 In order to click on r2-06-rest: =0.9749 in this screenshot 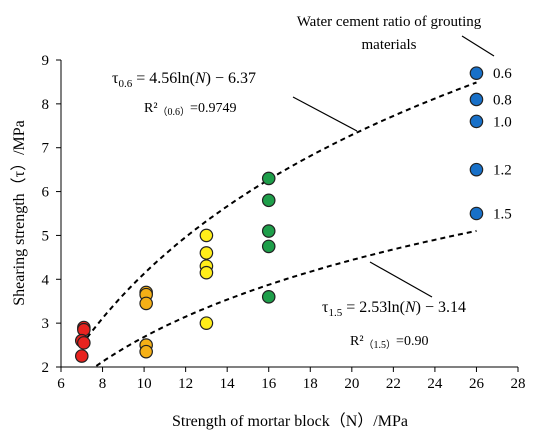, I will do `click(213, 108)`.